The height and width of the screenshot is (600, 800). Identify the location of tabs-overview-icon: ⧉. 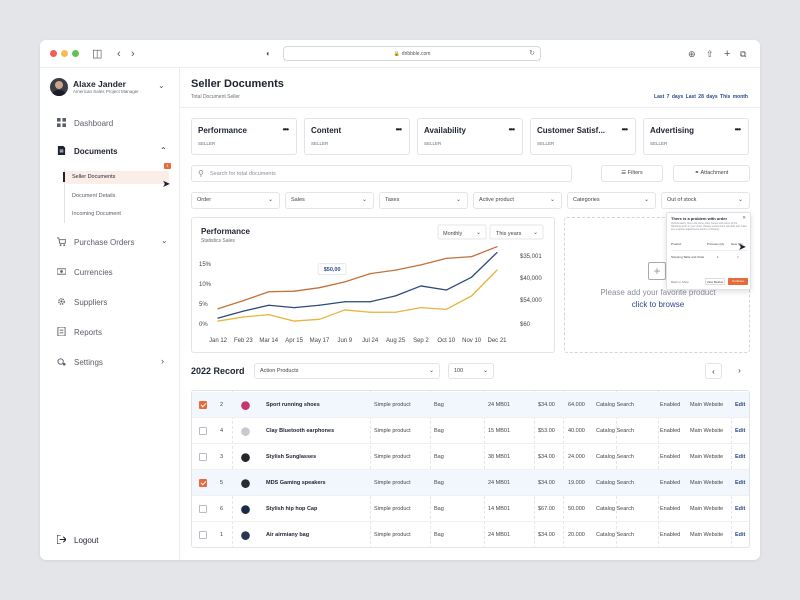
(743, 54).